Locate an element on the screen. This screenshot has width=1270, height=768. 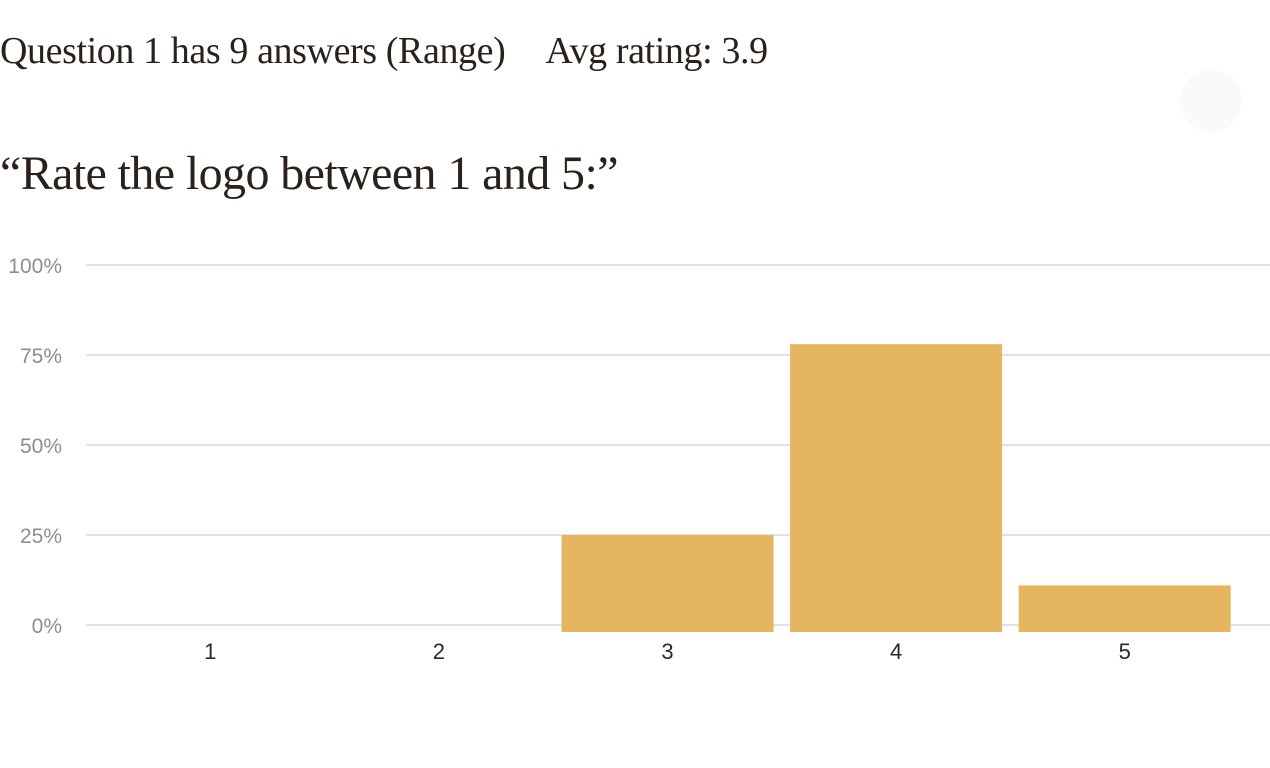
y-tick-label: 75% is located at coordinates (41, 356).